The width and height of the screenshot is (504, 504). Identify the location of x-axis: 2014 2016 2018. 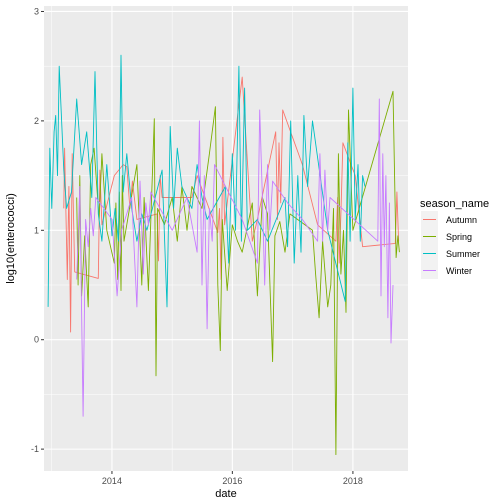
(232, 478).